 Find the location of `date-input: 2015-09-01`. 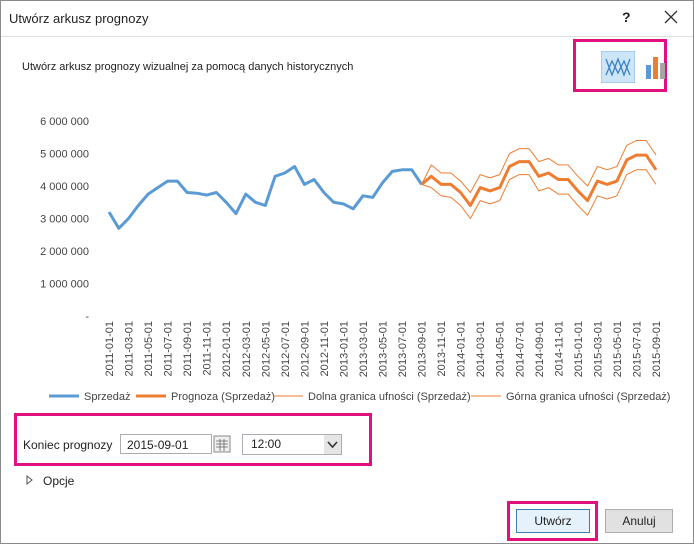

date-input: 2015-09-01 is located at coordinates (166, 444).